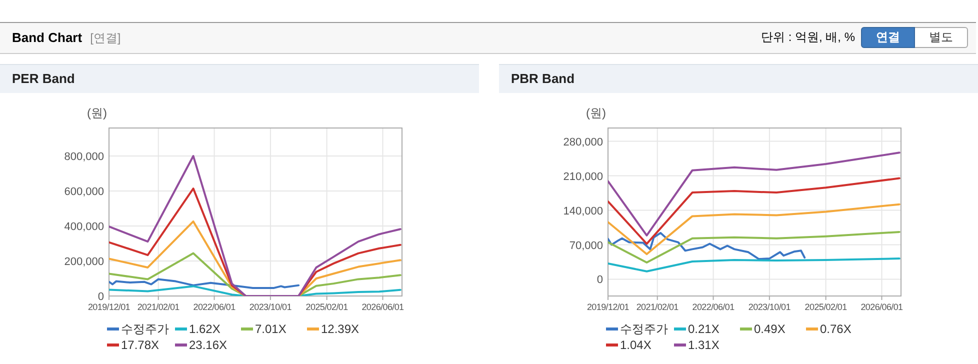 The image size is (978, 364). What do you see at coordinates (84, 227) in the screenshot?
I see `y-tick-label: 400,000` at bounding box center [84, 227].